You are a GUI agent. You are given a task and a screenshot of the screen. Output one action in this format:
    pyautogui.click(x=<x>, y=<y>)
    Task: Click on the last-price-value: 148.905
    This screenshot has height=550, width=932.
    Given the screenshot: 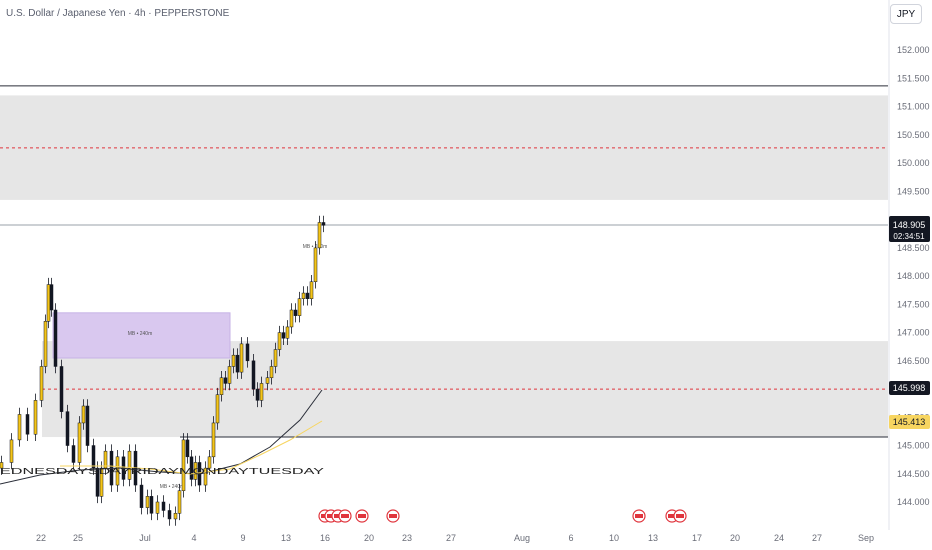 What is the action you would take?
    pyautogui.click(x=909, y=225)
    